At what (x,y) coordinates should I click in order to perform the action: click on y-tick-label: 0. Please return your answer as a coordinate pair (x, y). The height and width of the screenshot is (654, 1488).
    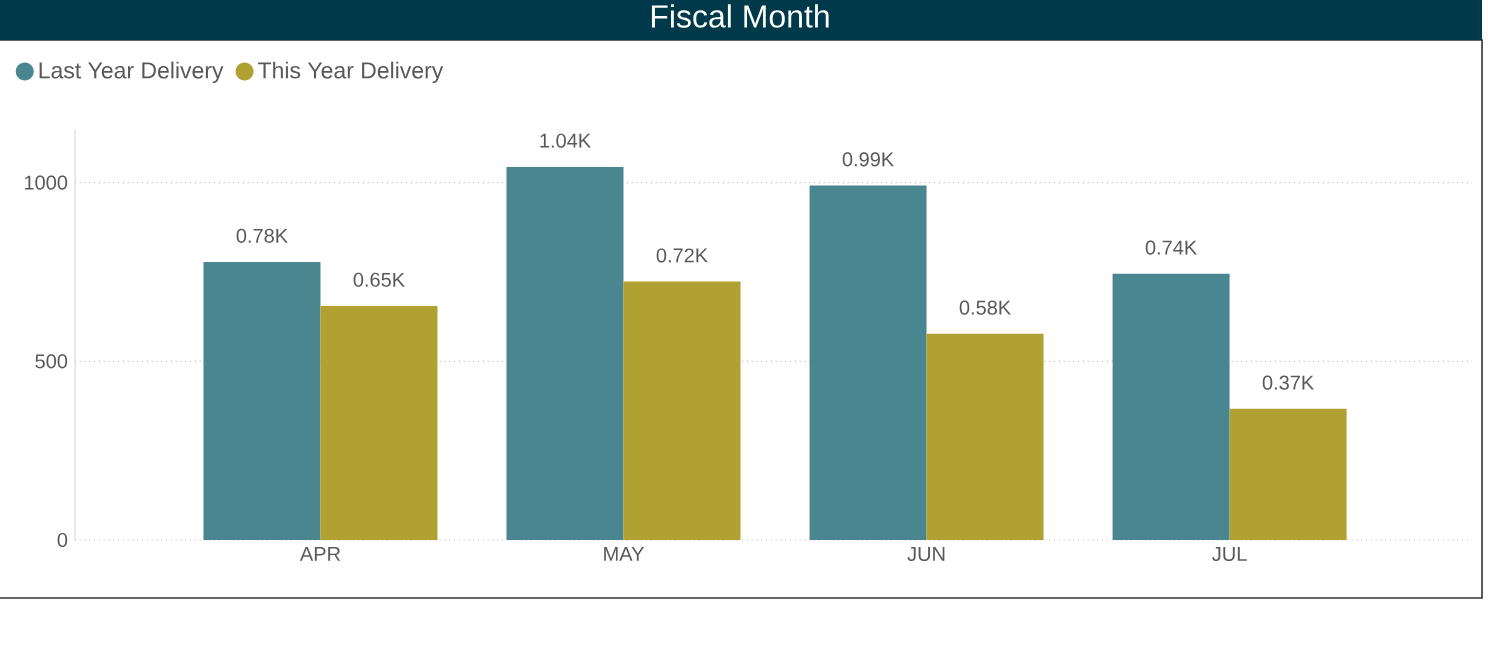
    Looking at the image, I should click on (62, 540).